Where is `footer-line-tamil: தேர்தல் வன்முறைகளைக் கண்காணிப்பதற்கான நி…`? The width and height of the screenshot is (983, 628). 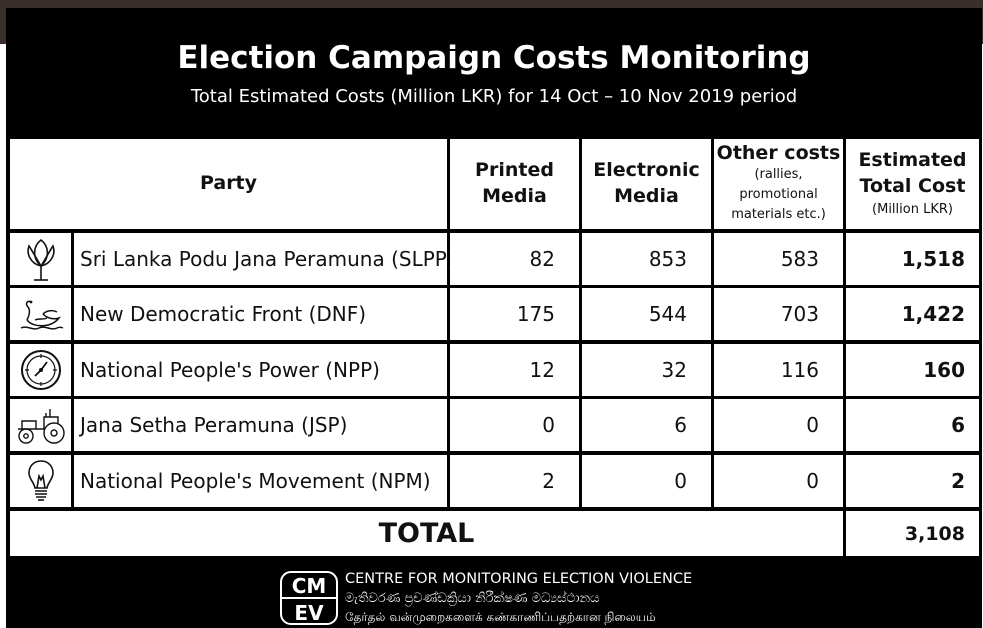
footer-line-tamil: தேர்தல் வன்முறைகளைக் கண்காணிப்பதற்கான நி… is located at coordinates (500, 617).